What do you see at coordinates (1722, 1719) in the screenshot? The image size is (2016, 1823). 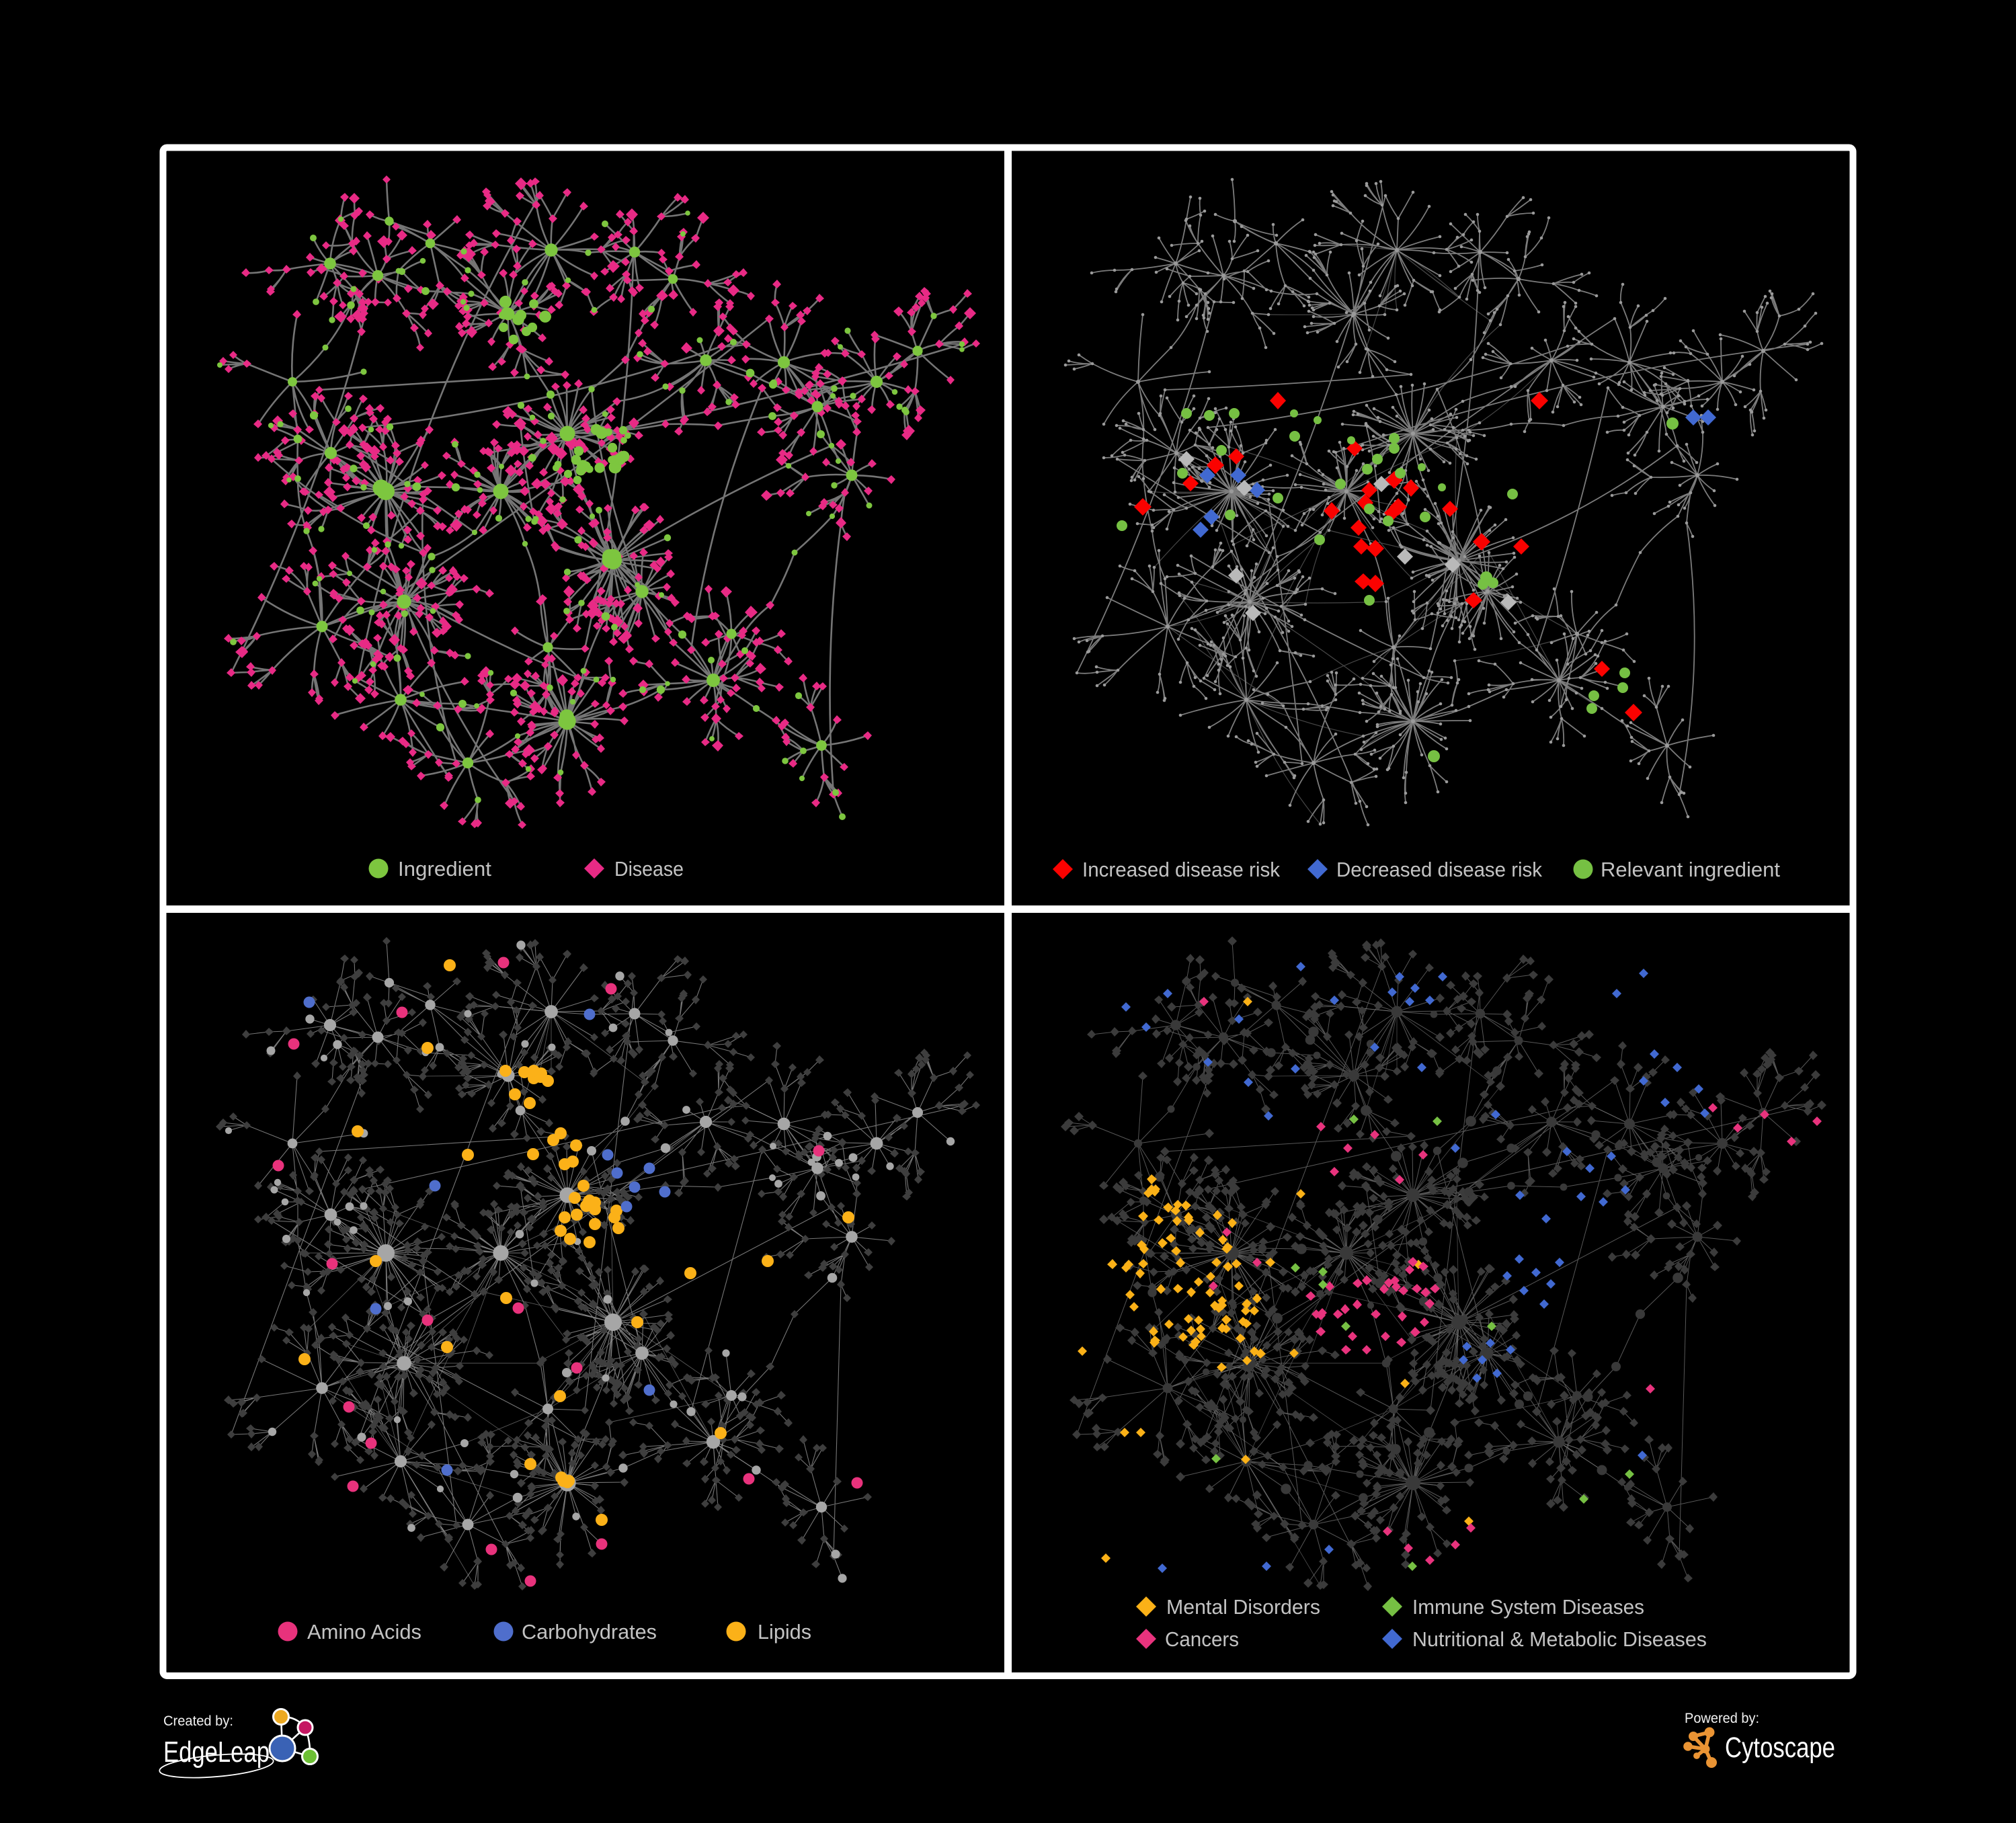 I see `svg-text: Powered by:` at bounding box center [1722, 1719].